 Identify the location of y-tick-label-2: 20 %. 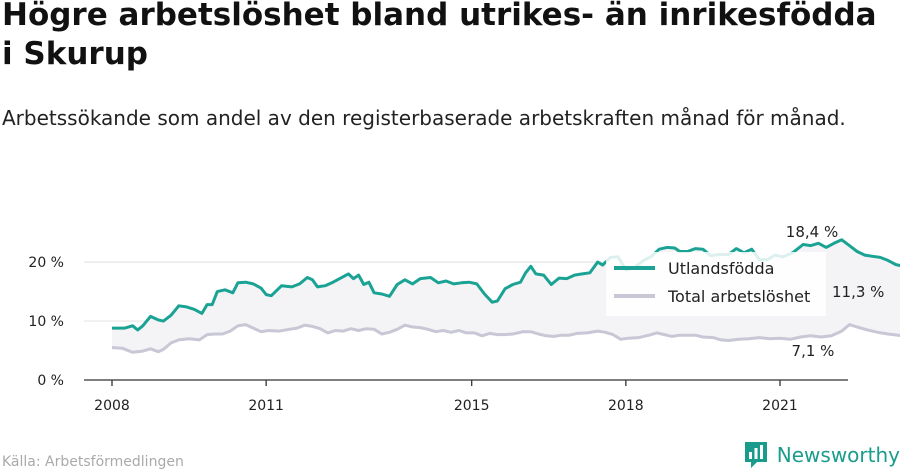
(46, 263).